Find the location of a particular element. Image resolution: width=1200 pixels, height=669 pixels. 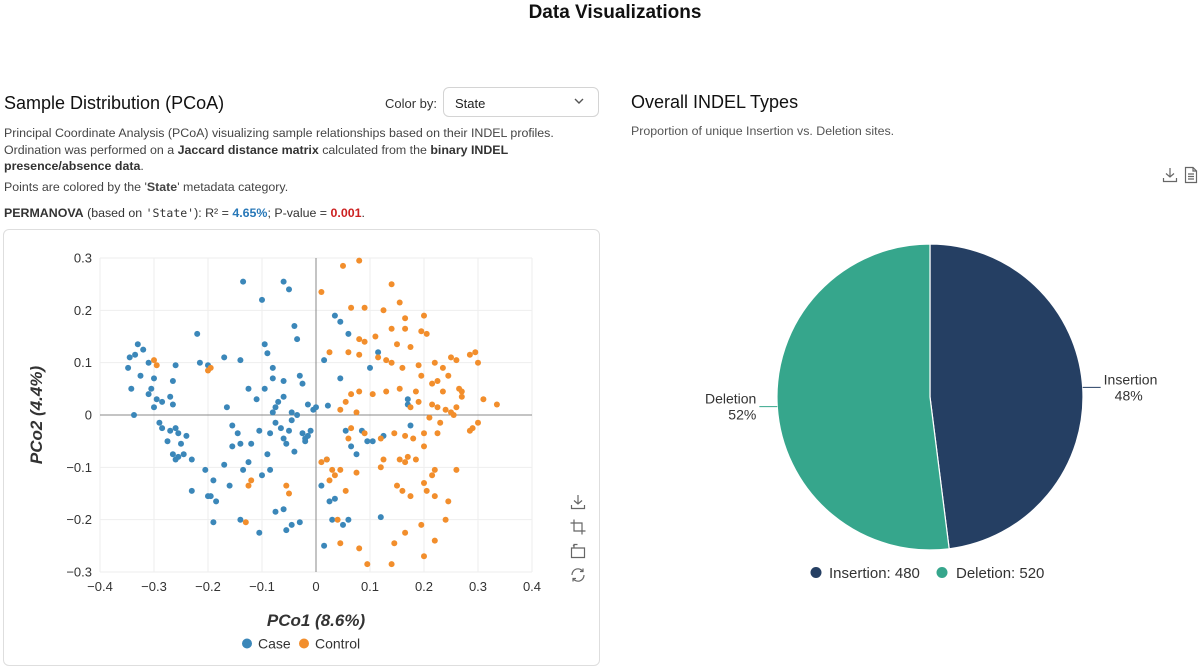

pcoa-section-title: Sample Distribution (PCoA) is located at coordinates (114, 103).